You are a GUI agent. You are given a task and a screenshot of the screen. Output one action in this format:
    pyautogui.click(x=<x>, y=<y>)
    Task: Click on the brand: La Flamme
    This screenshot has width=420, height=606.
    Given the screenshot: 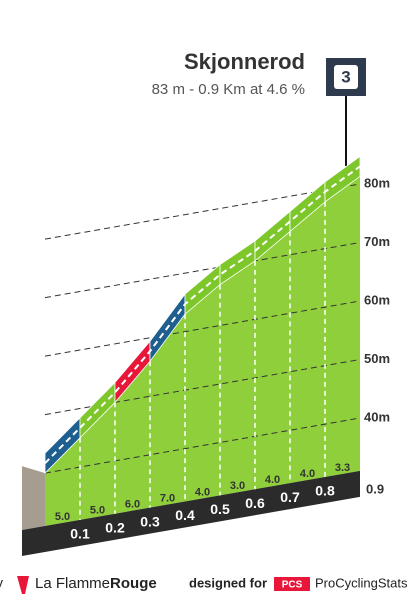 What is the action you would take?
    pyautogui.click(x=72, y=583)
    